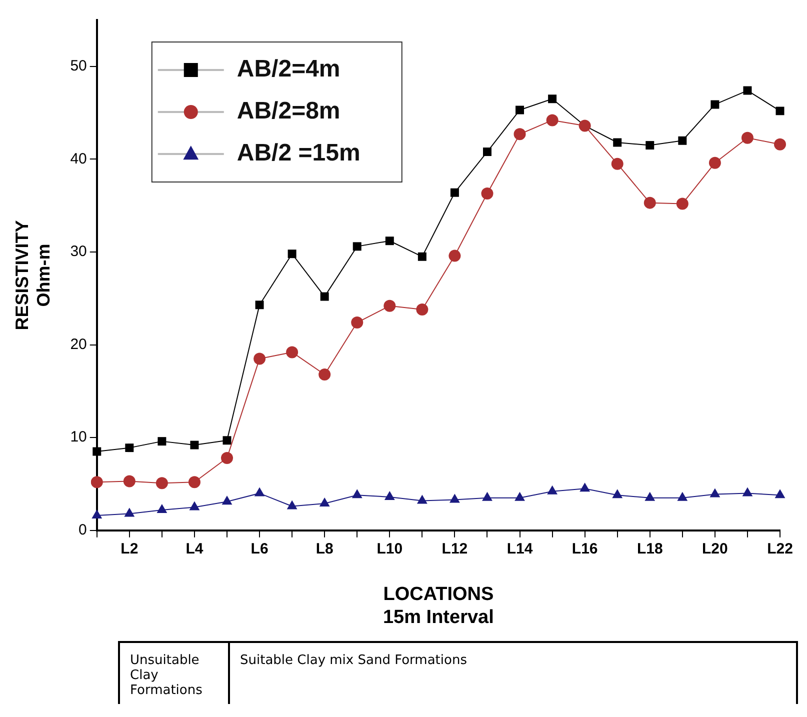  Describe the element at coordinates (78, 66) in the screenshot. I see `y-tick-label: 50` at that location.